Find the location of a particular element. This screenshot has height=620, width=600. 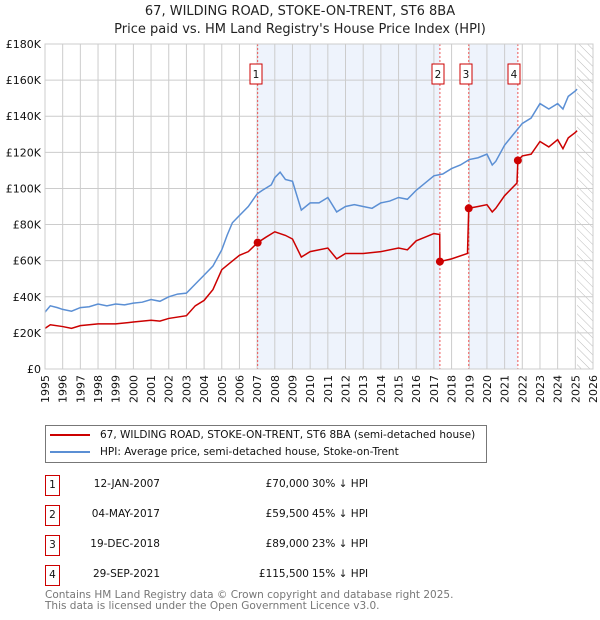

x-tick-label: 2001 is located at coordinates (151, 389).